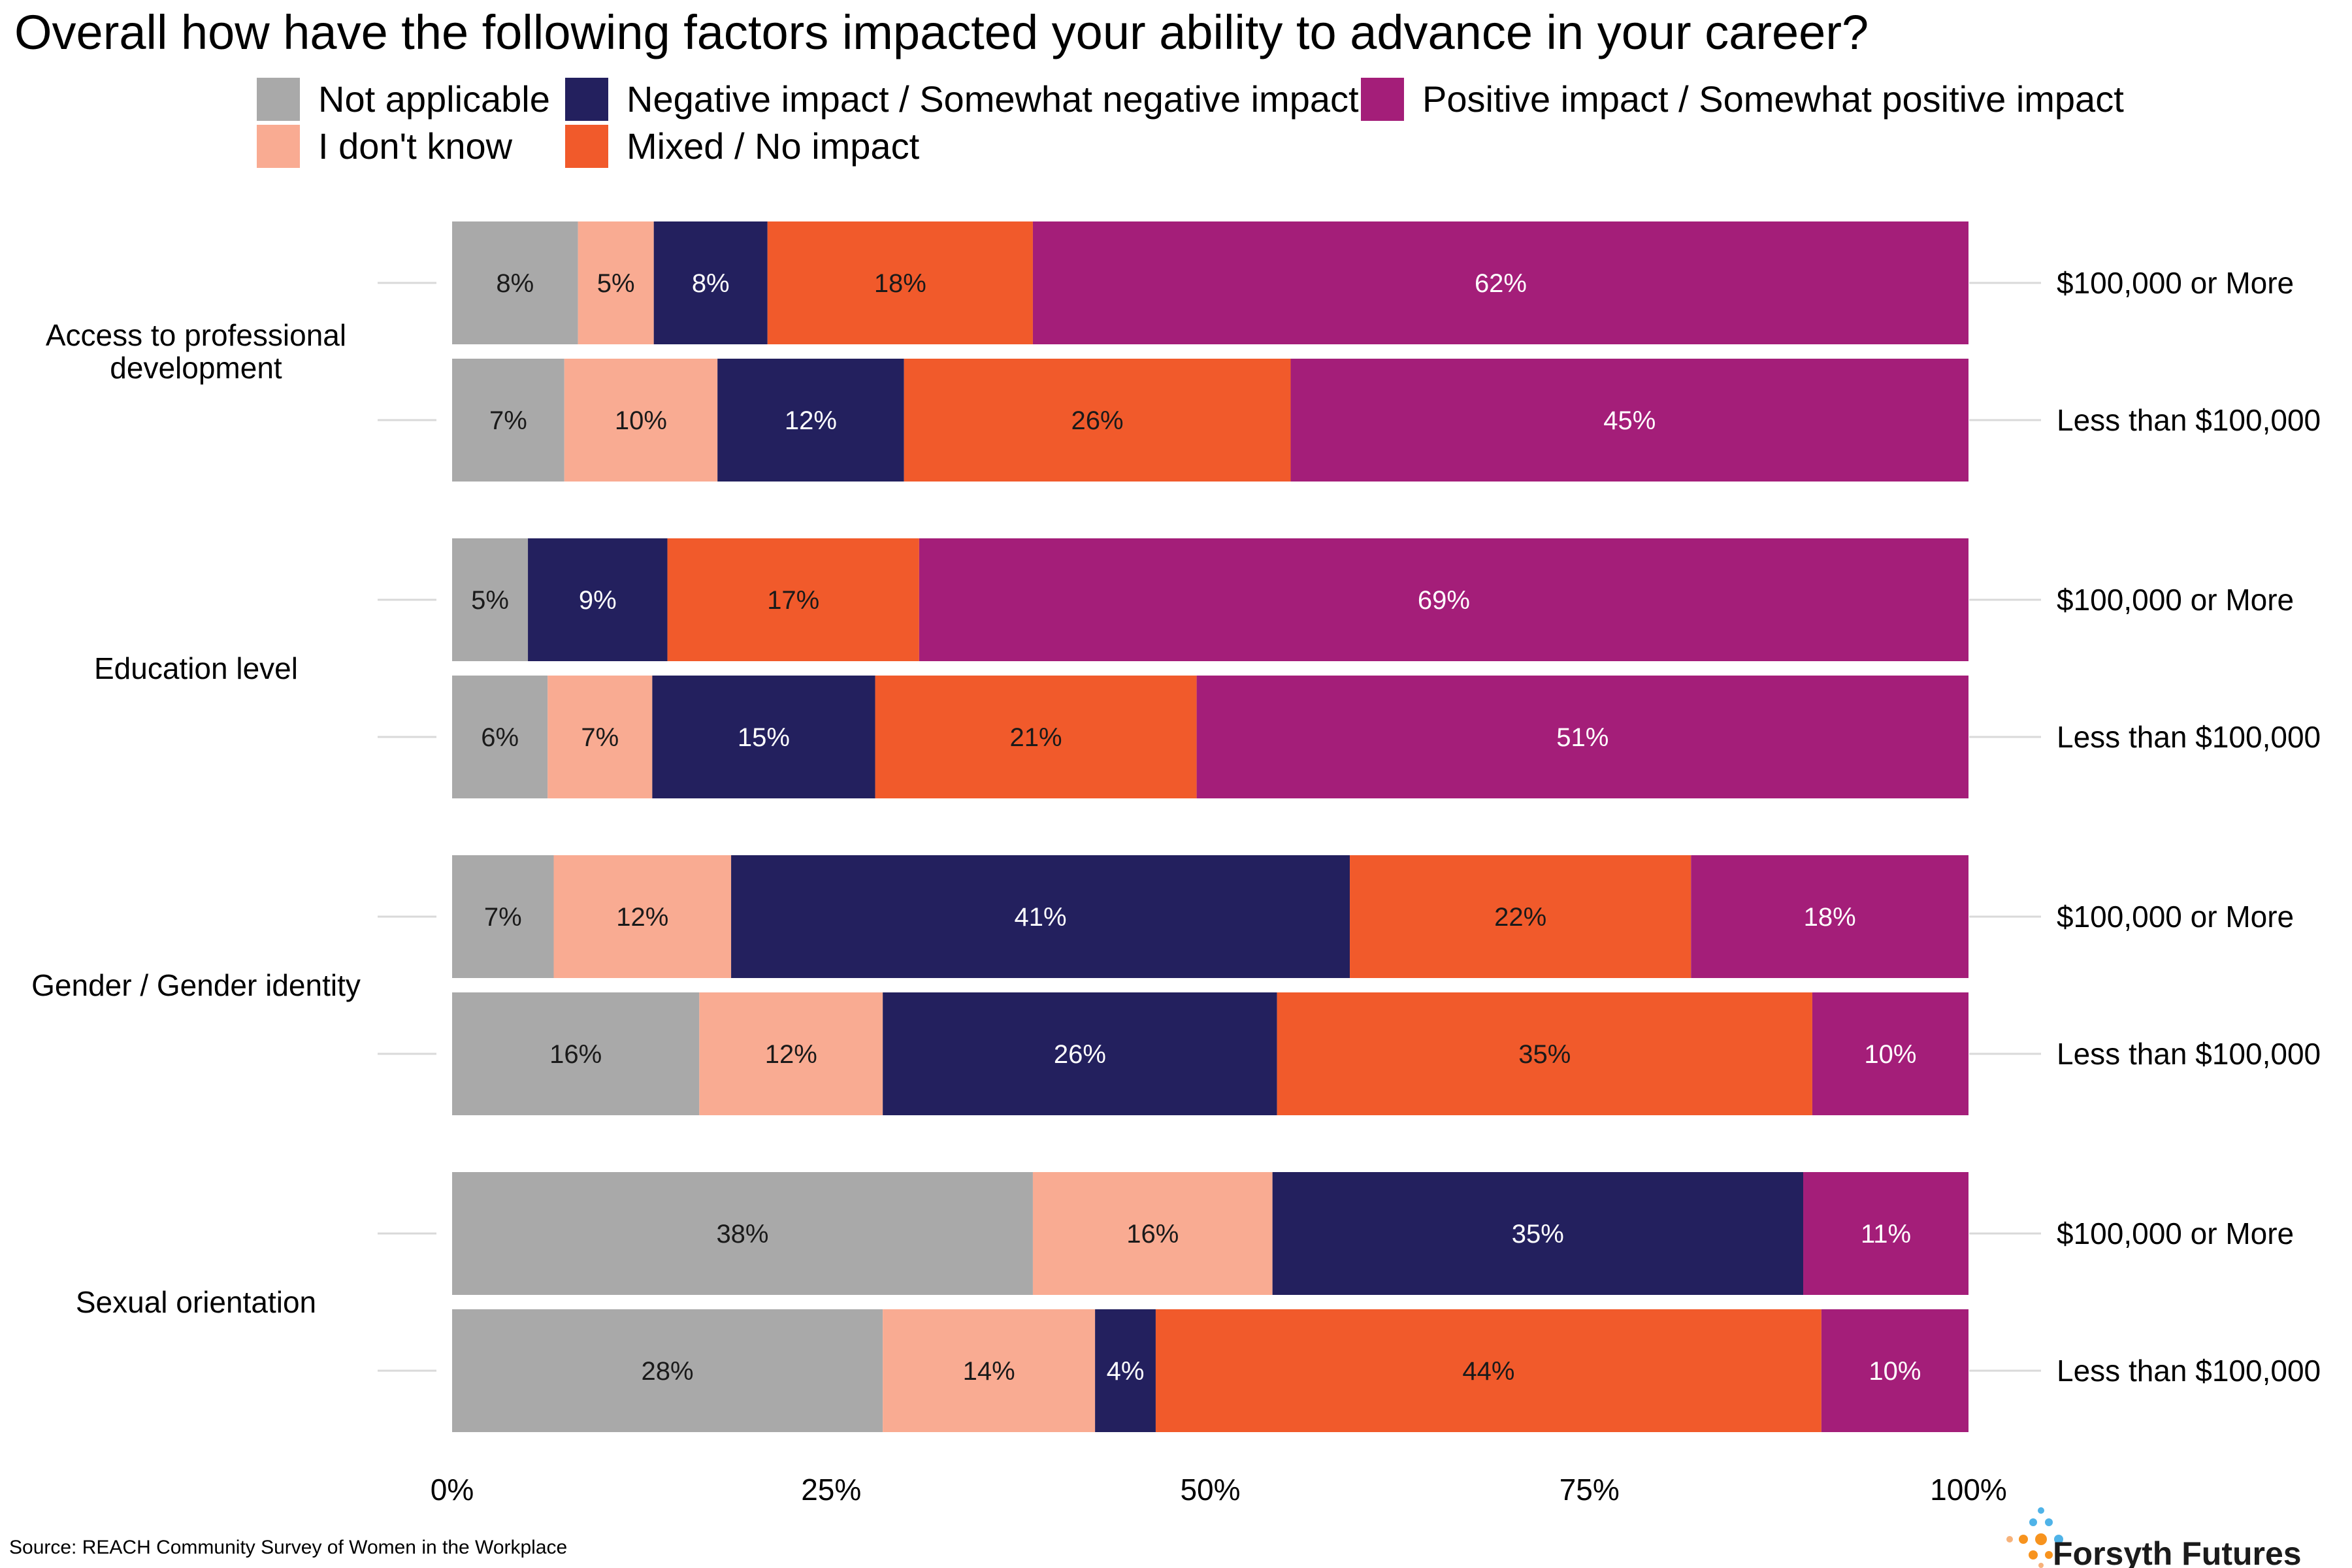 The image size is (2352, 1568). I want to click on brand-dots-icon, so click(2034, 1537).